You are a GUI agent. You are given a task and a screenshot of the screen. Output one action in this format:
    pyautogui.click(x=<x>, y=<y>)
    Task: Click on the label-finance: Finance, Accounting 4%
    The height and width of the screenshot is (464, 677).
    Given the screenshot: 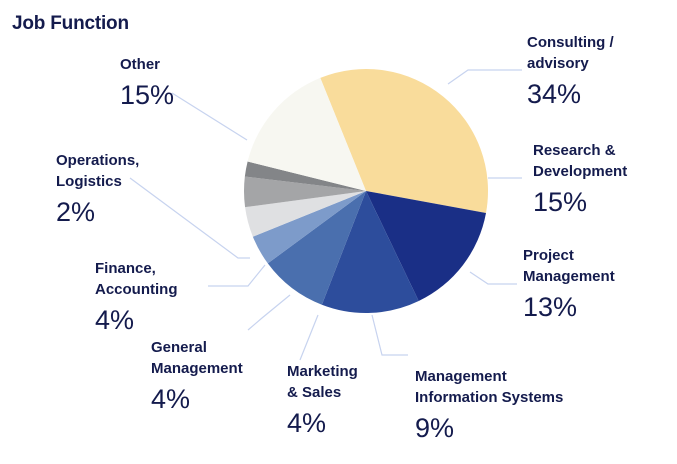 What is the action you would take?
    pyautogui.click(x=136, y=296)
    